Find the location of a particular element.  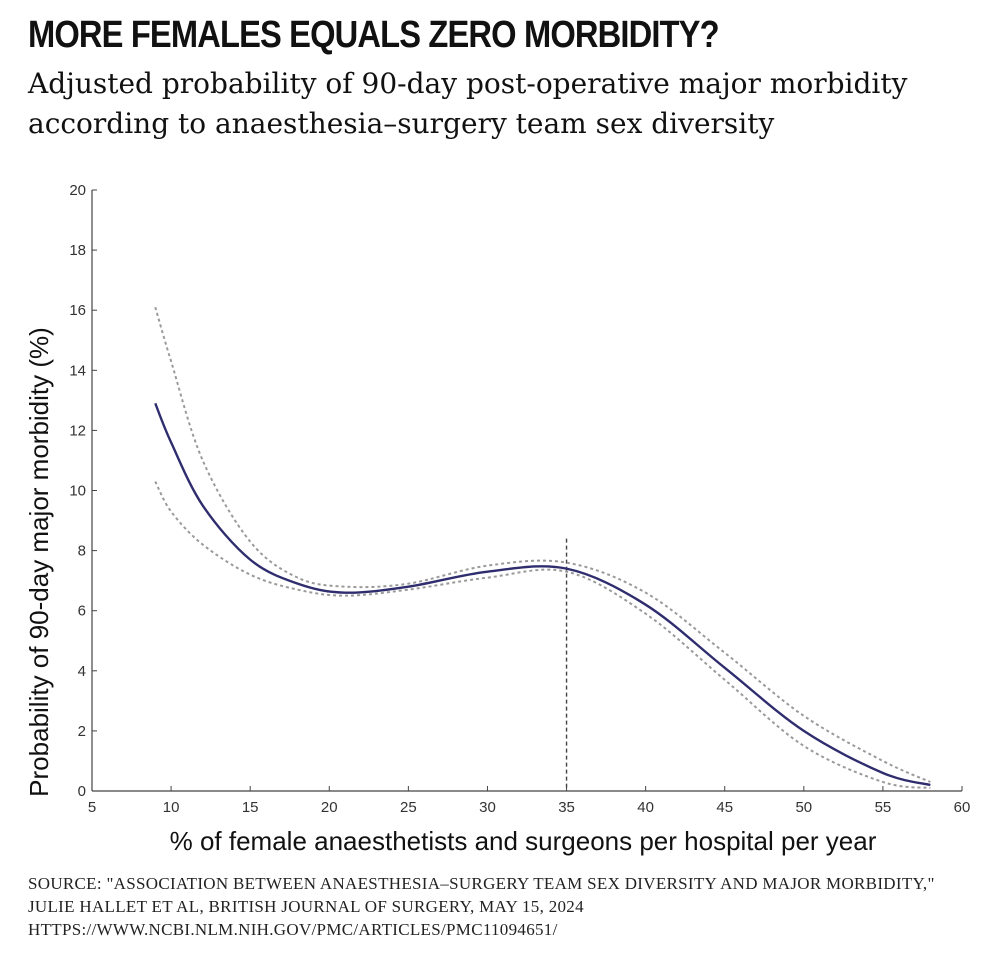

y-tick-label: 6 is located at coordinates (82, 611).